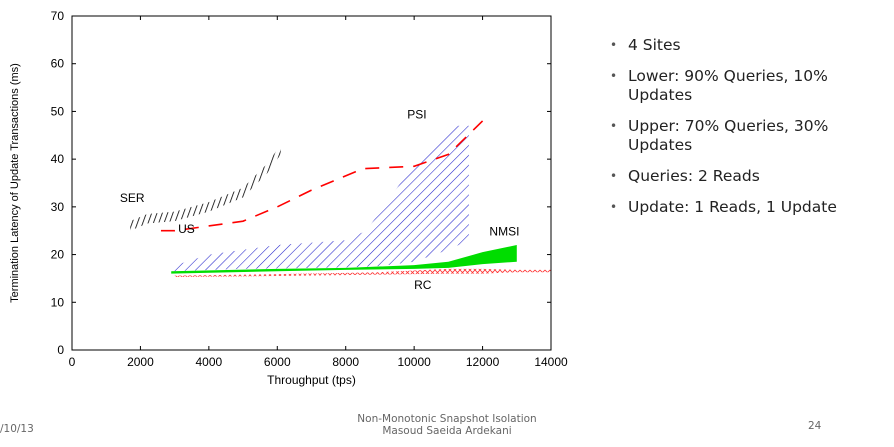  What do you see at coordinates (58, 302) in the screenshot?
I see `y-tick-label: 10` at bounding box center [58, 302].